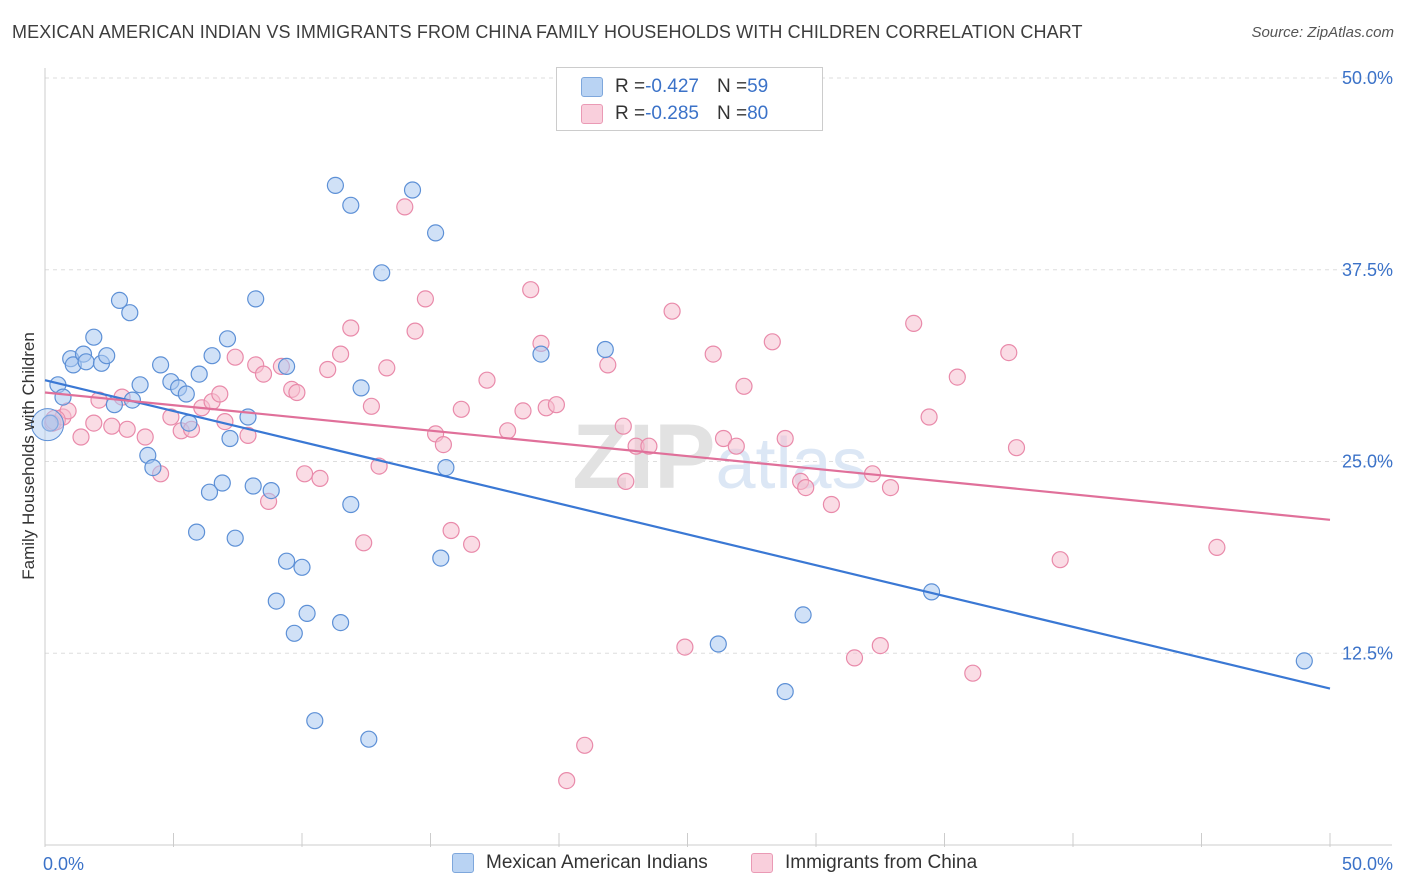 The height and width of the screenshot is (892, 1406). Describe the element at coordinates (63, 864) in the screenshot. I see `x-tick-label: 0.0%` at that location.